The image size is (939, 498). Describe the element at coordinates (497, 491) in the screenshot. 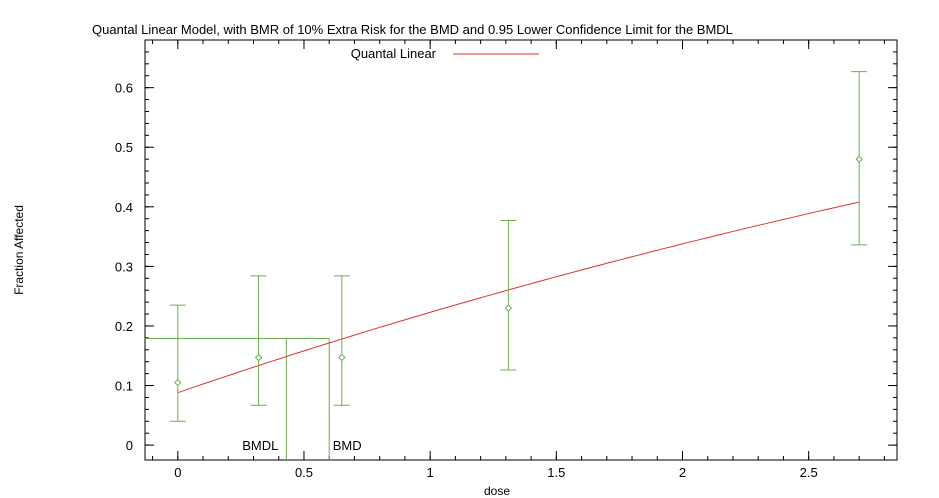

I see `x-axis-label: dose` at that location.